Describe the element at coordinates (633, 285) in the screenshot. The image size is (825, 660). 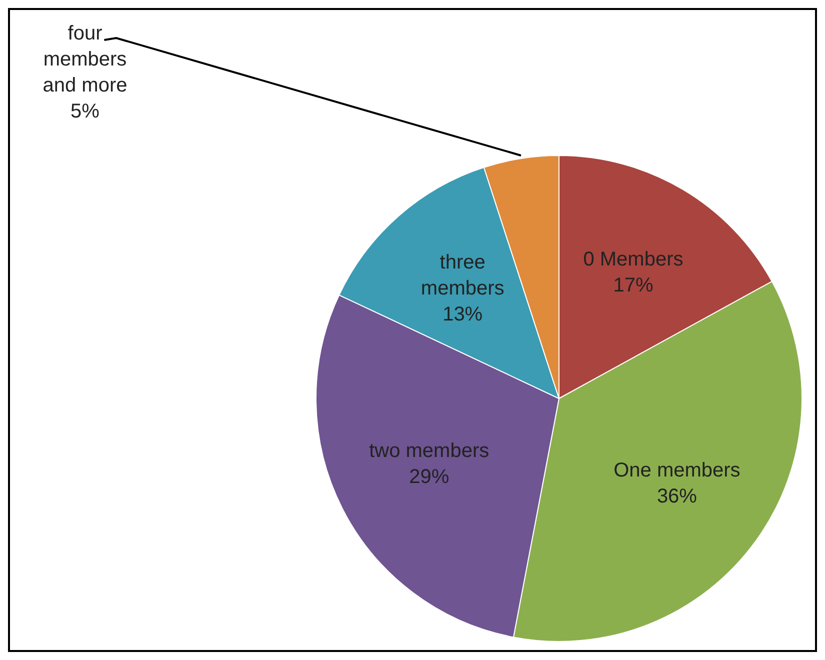
I see `data-label: 17%` at that location.